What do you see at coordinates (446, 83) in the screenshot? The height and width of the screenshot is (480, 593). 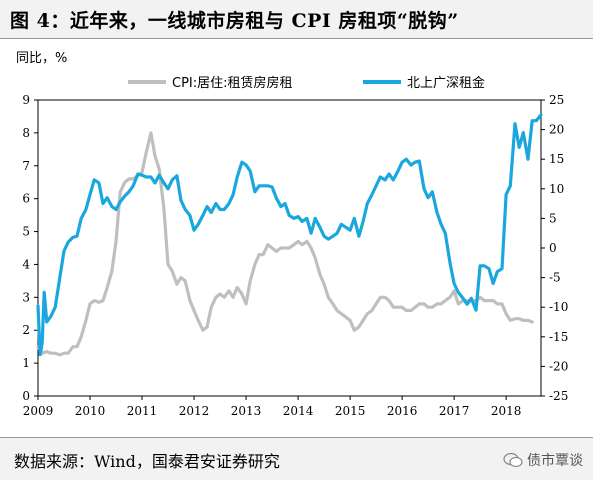 I see `legend-label-2: 北上广深租金` at bounding box center [446, 83].